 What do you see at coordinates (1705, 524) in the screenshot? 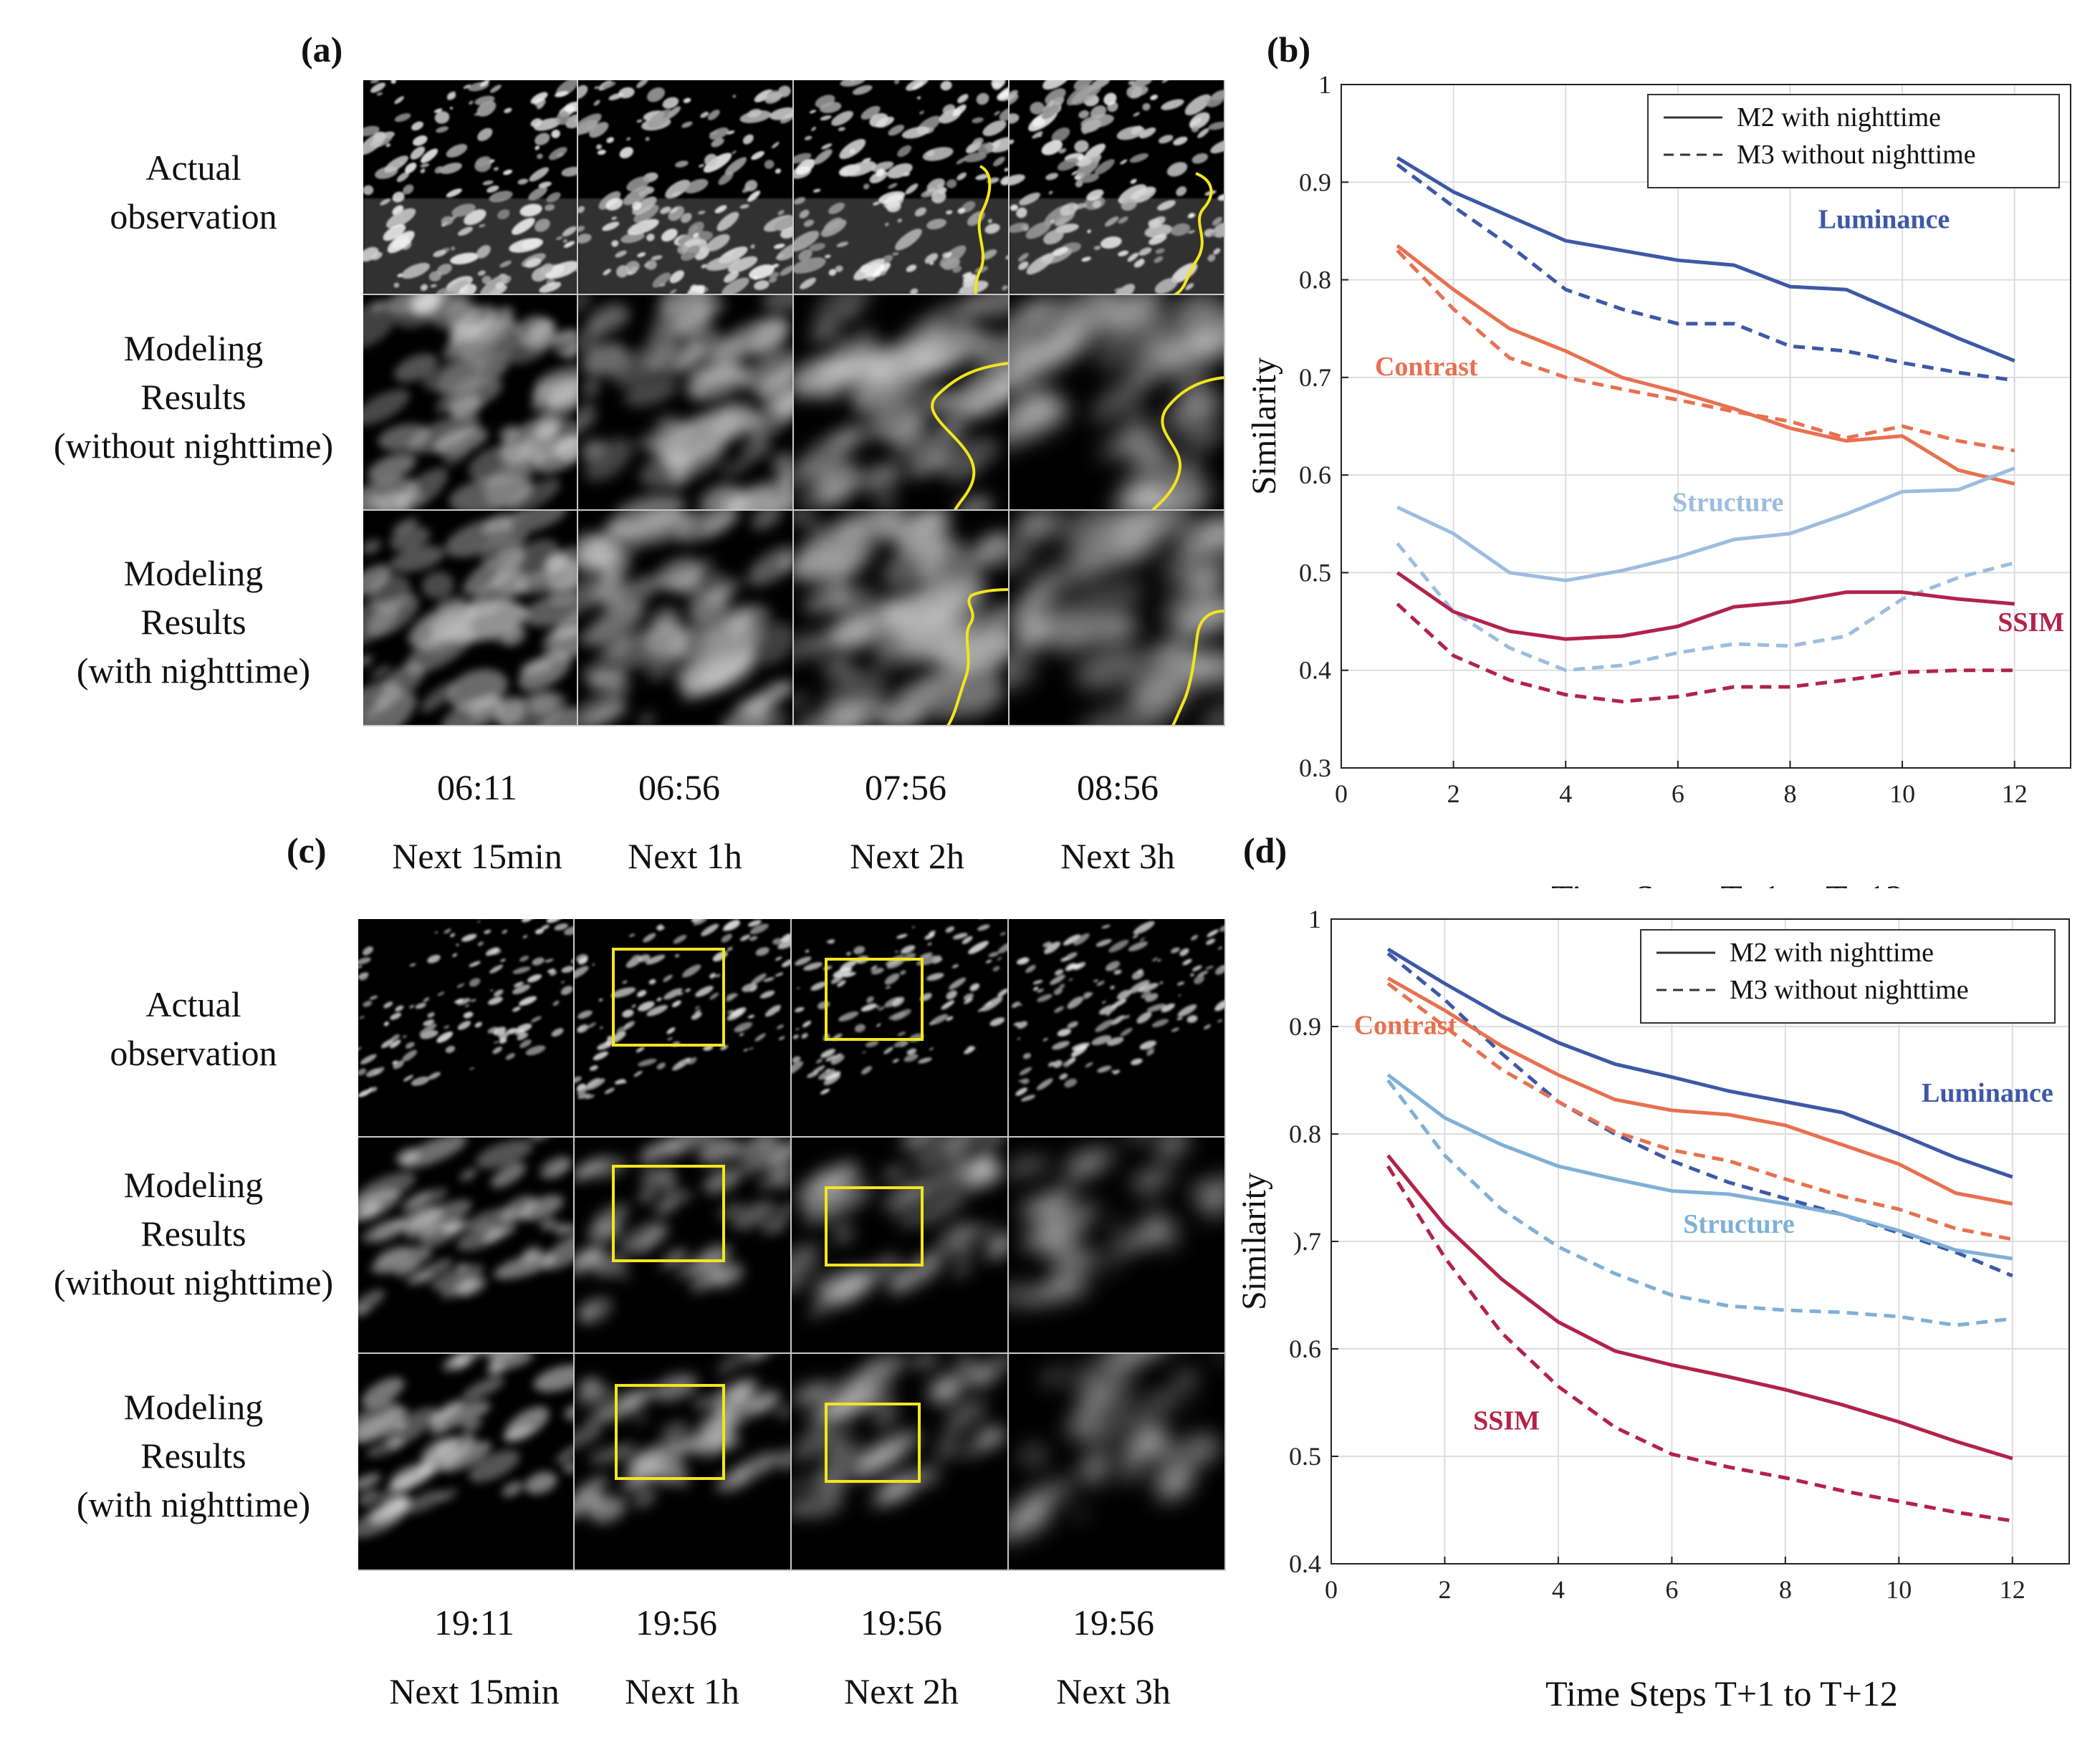
I see `series-line-structure-solid` at bounding box center [1705, 524].